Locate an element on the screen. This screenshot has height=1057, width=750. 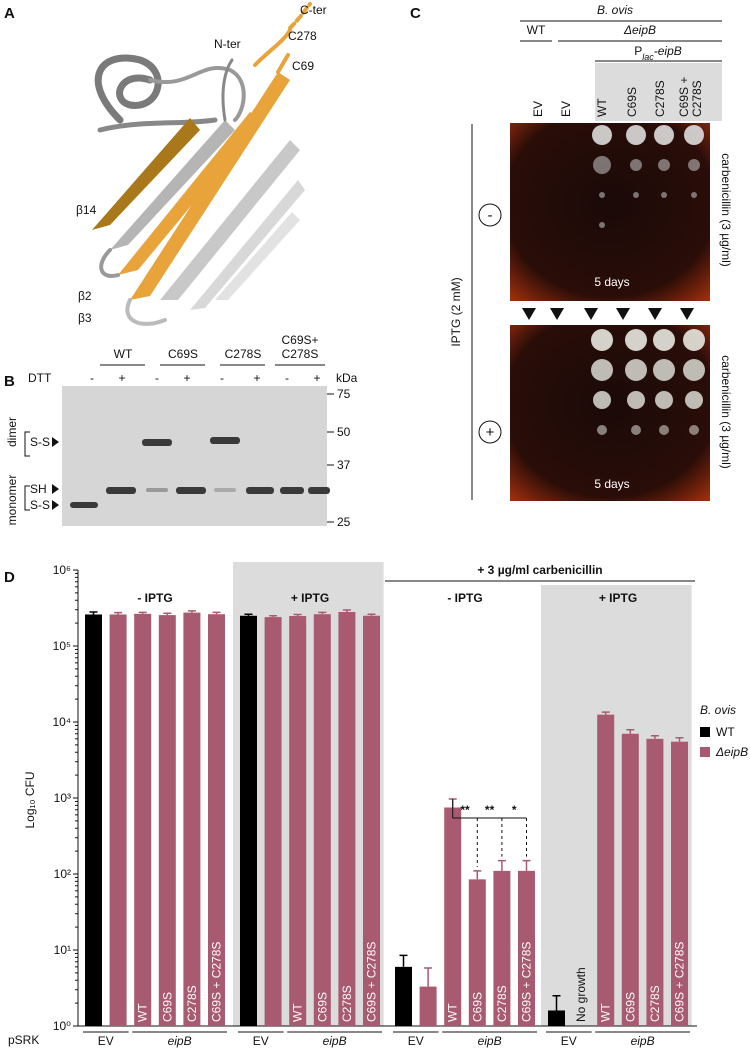
y-tick-label: 10² is located at coordinates (62, 874).